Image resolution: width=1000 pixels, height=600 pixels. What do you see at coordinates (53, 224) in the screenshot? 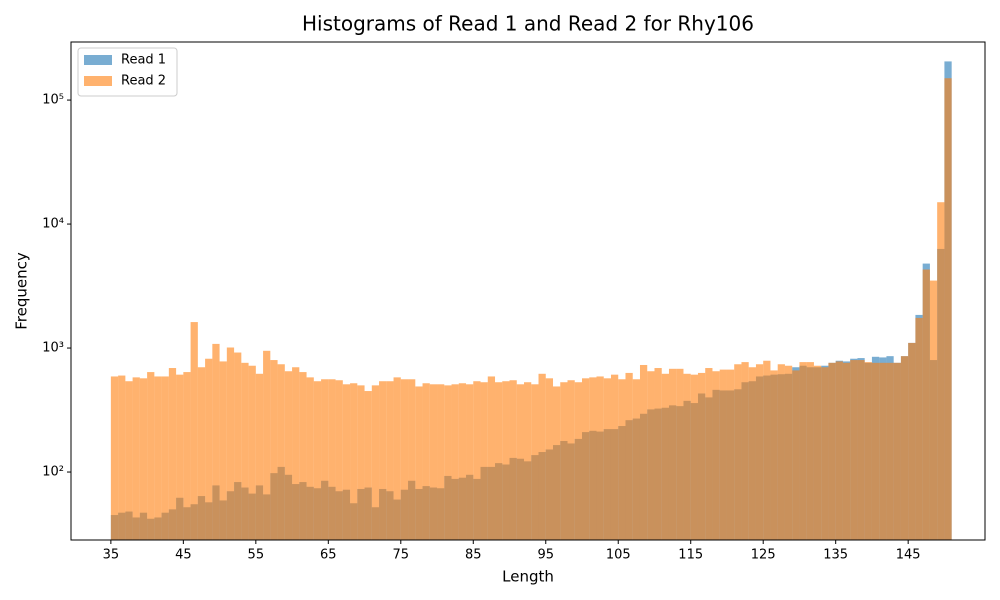
I see `y-tick-label: 10⁴` at bounding box center [53, 224].